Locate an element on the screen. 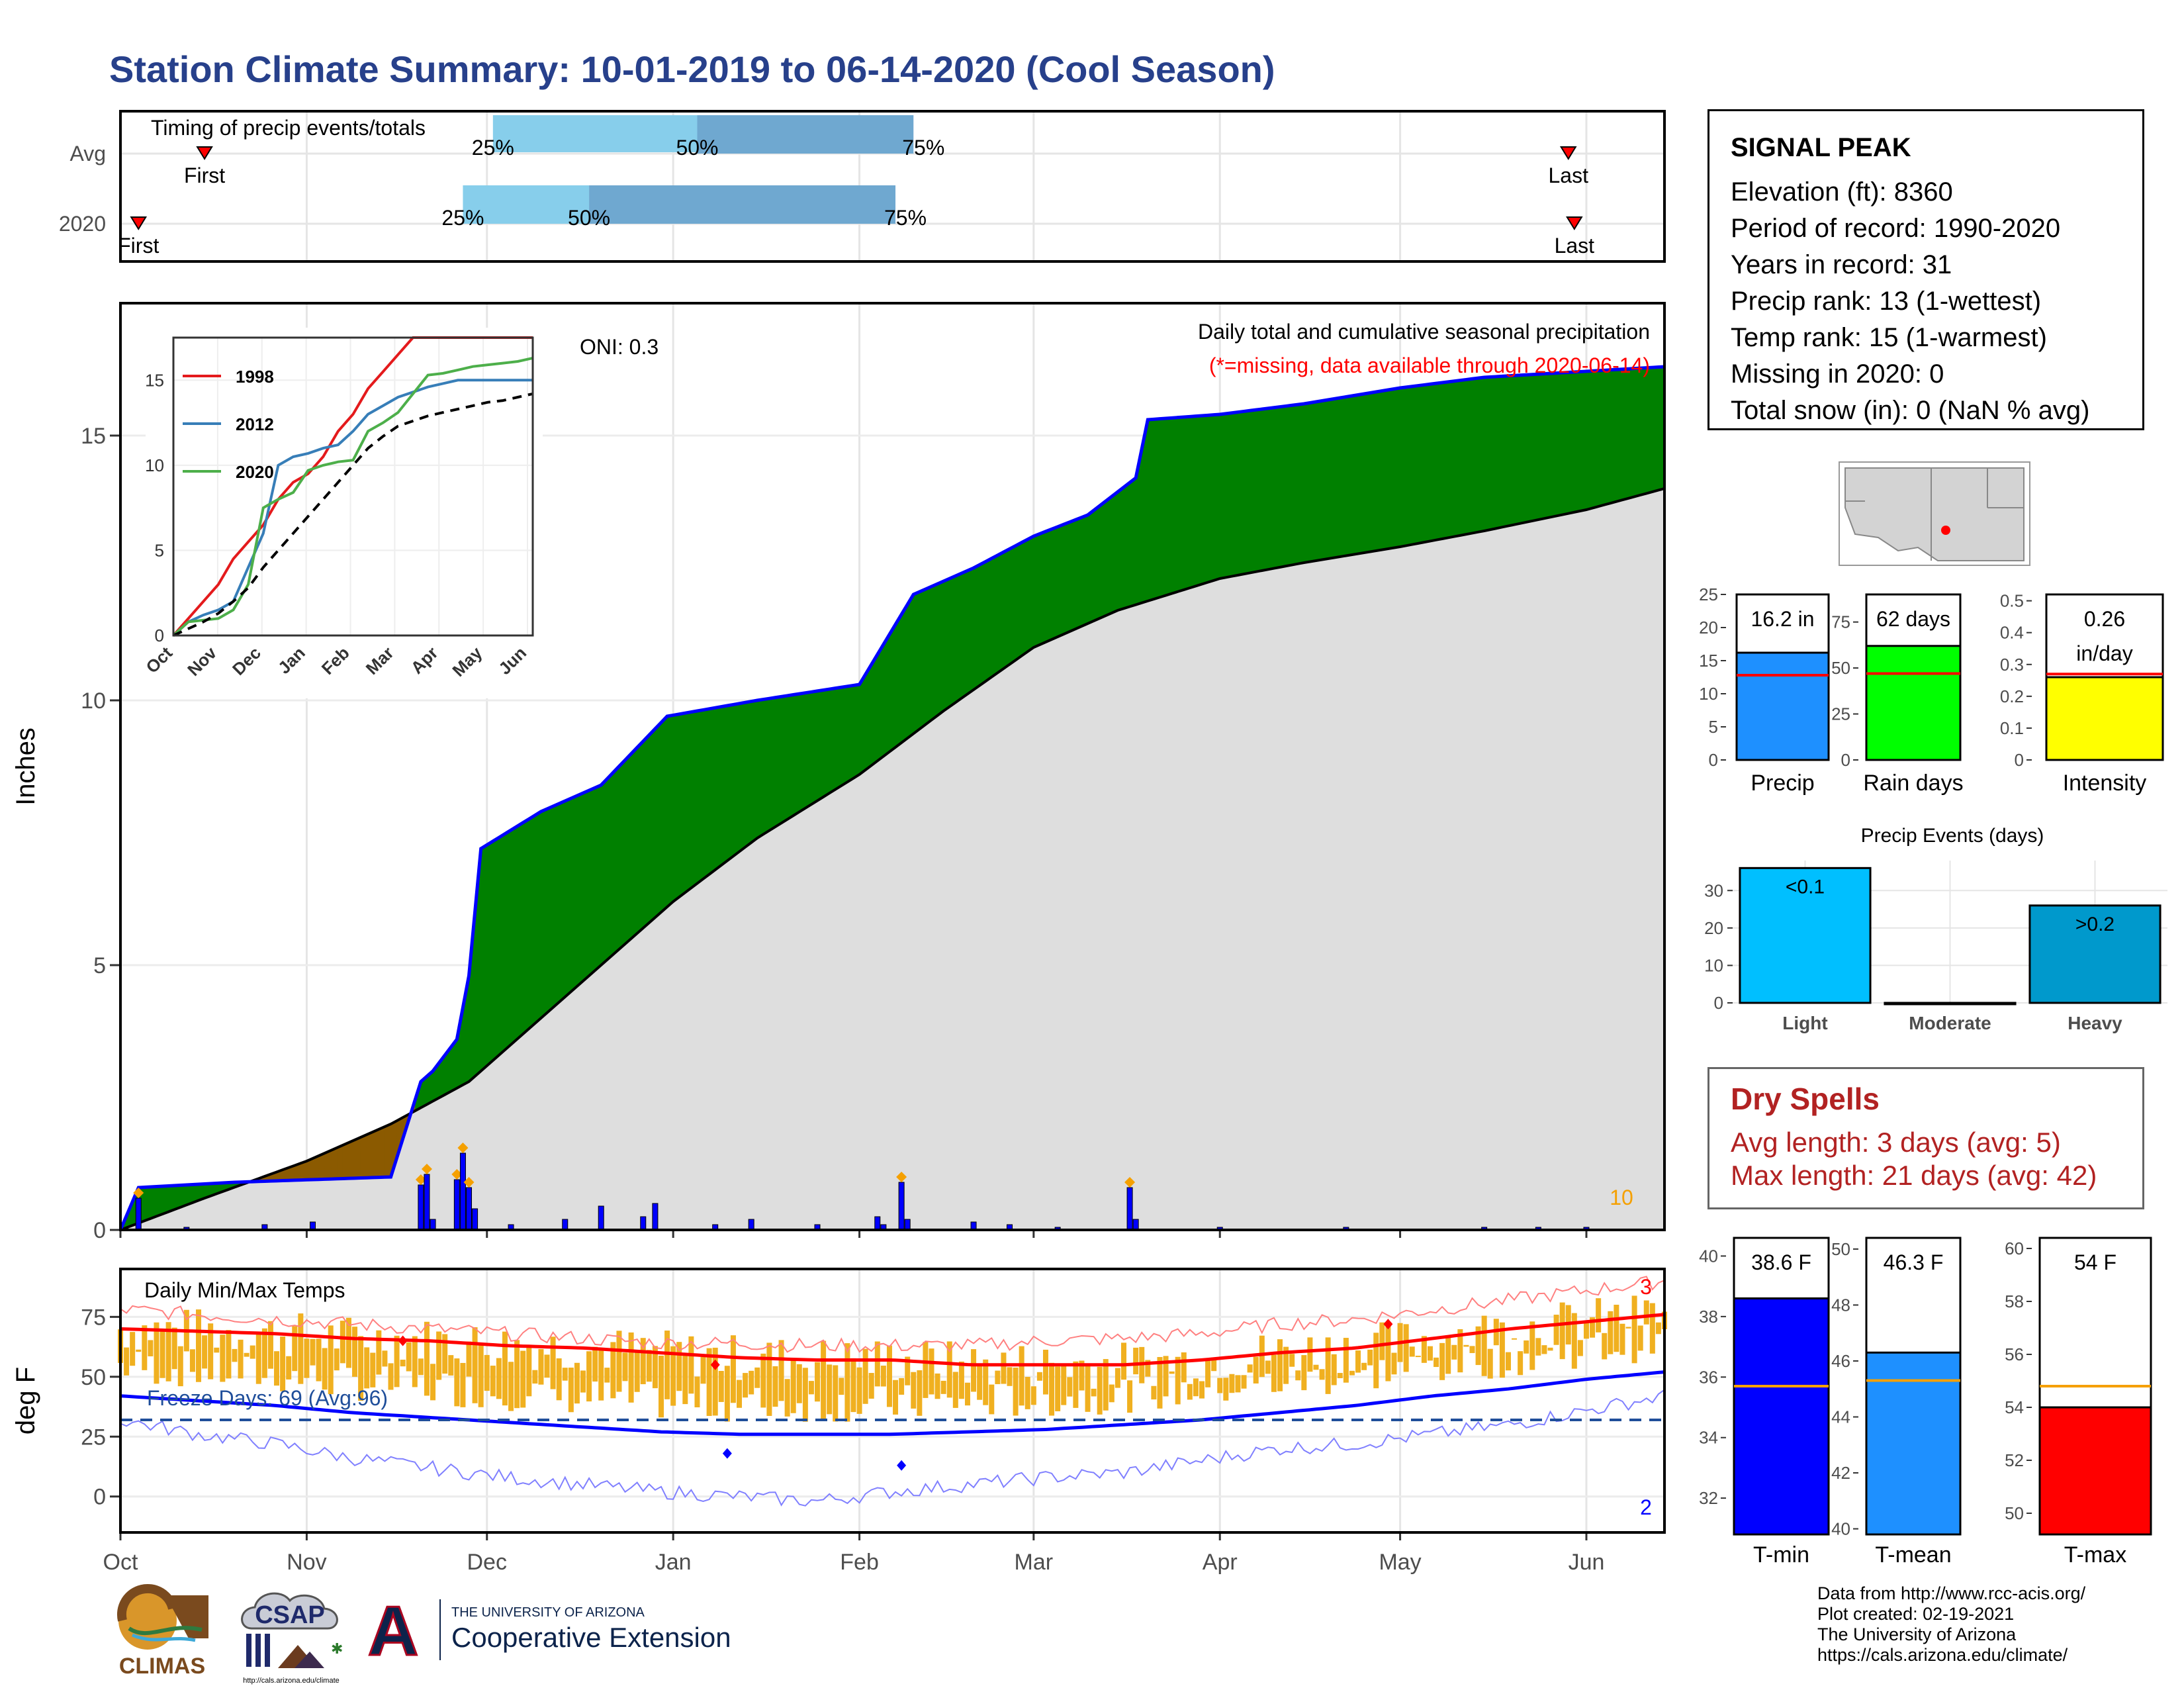  event-bar-label: >0.2 is located at coordinates (2095, 924).